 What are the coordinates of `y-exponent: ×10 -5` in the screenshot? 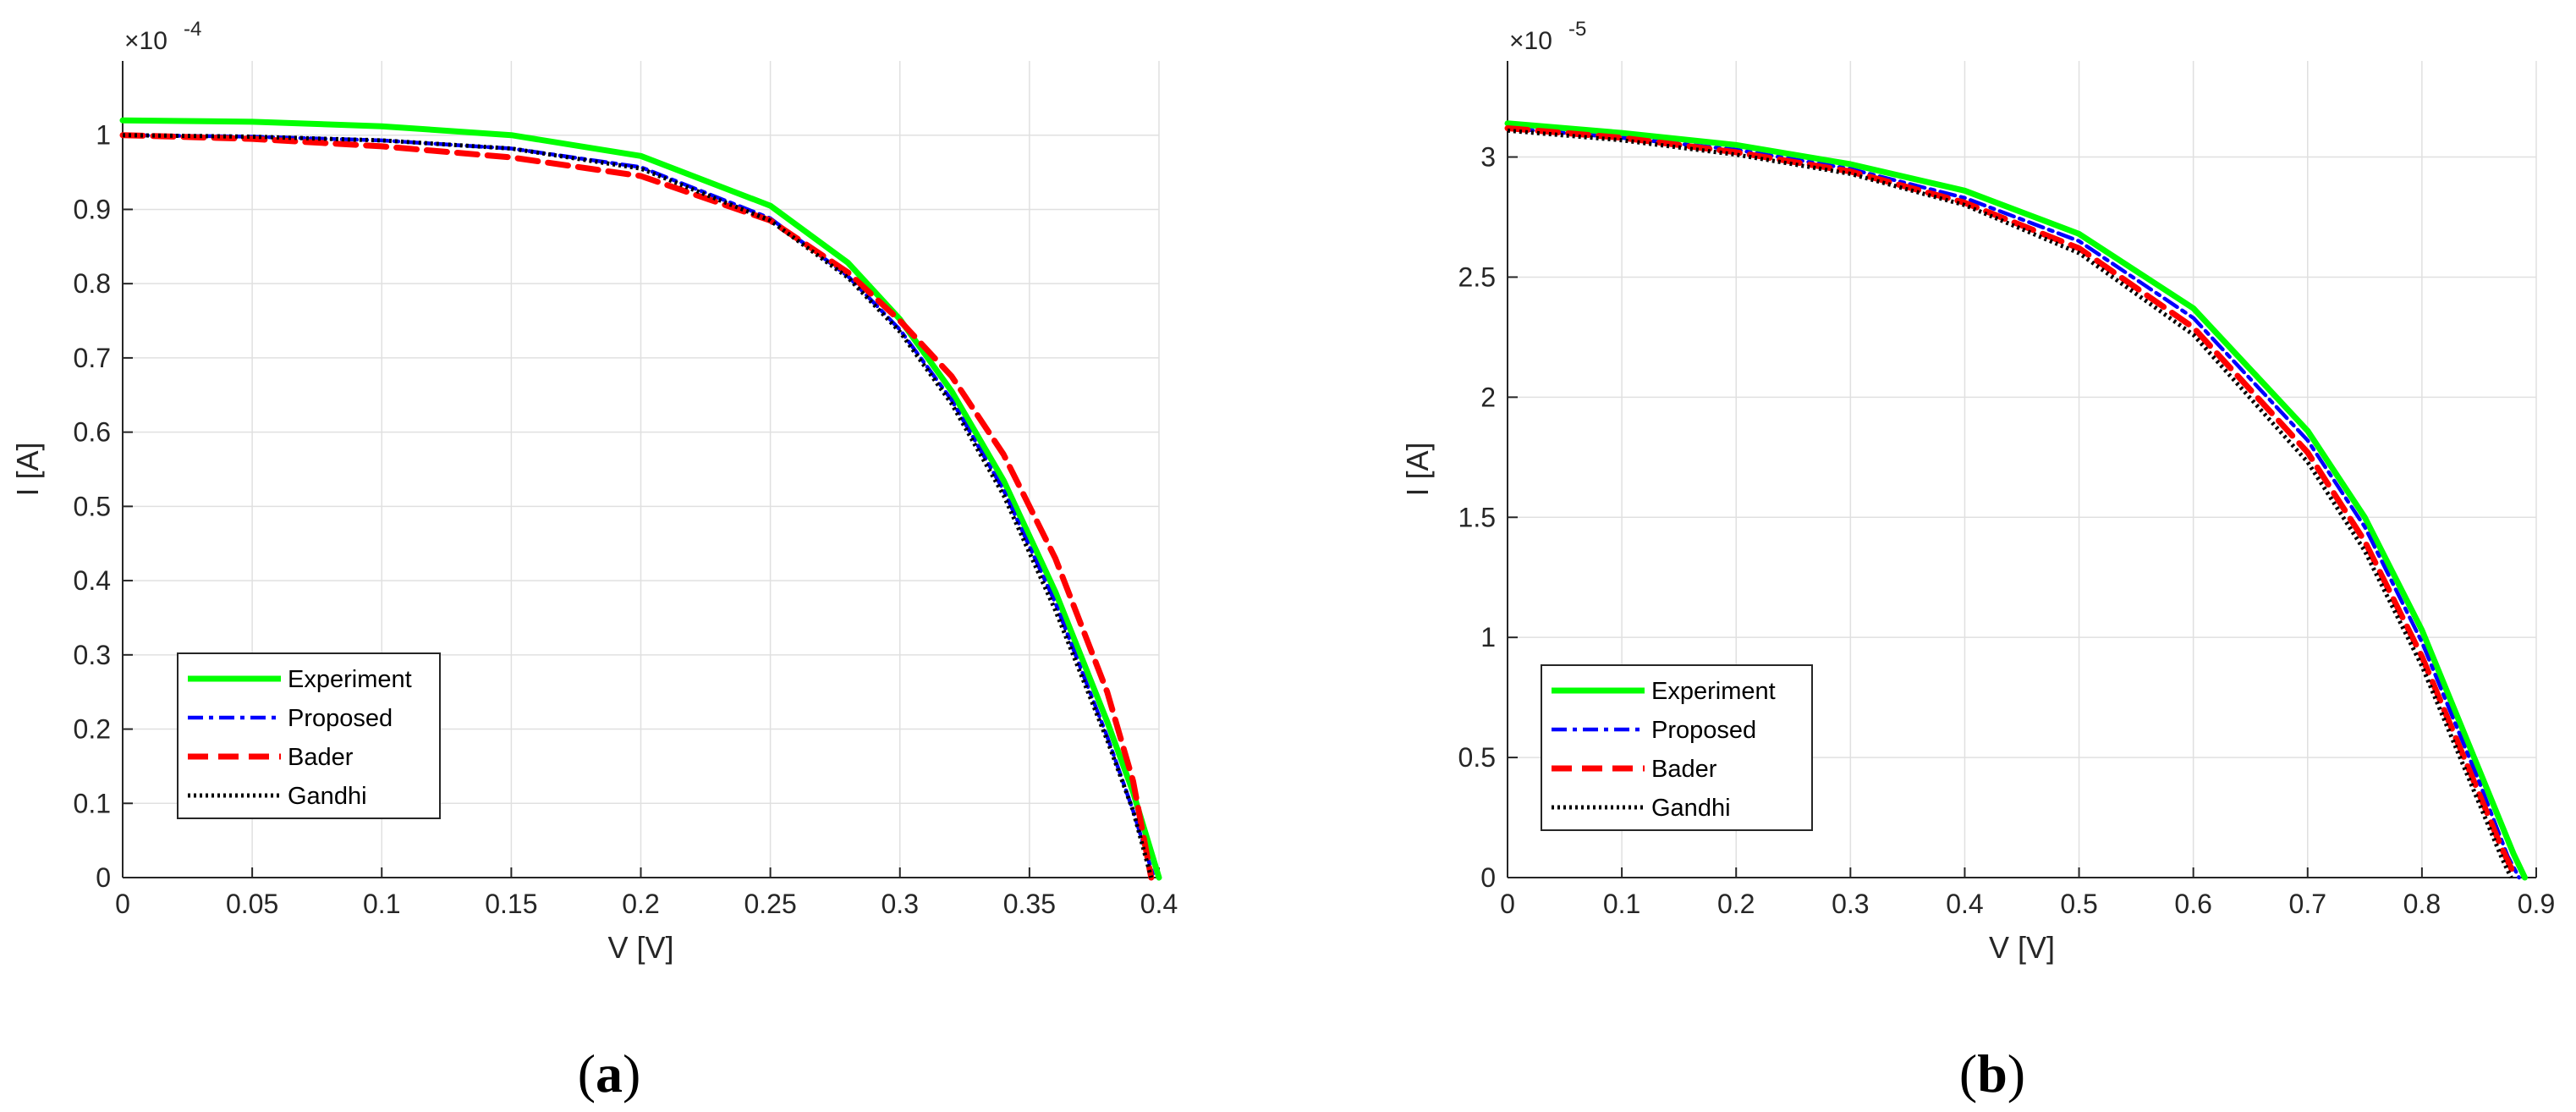 It's located at (1548, 36).